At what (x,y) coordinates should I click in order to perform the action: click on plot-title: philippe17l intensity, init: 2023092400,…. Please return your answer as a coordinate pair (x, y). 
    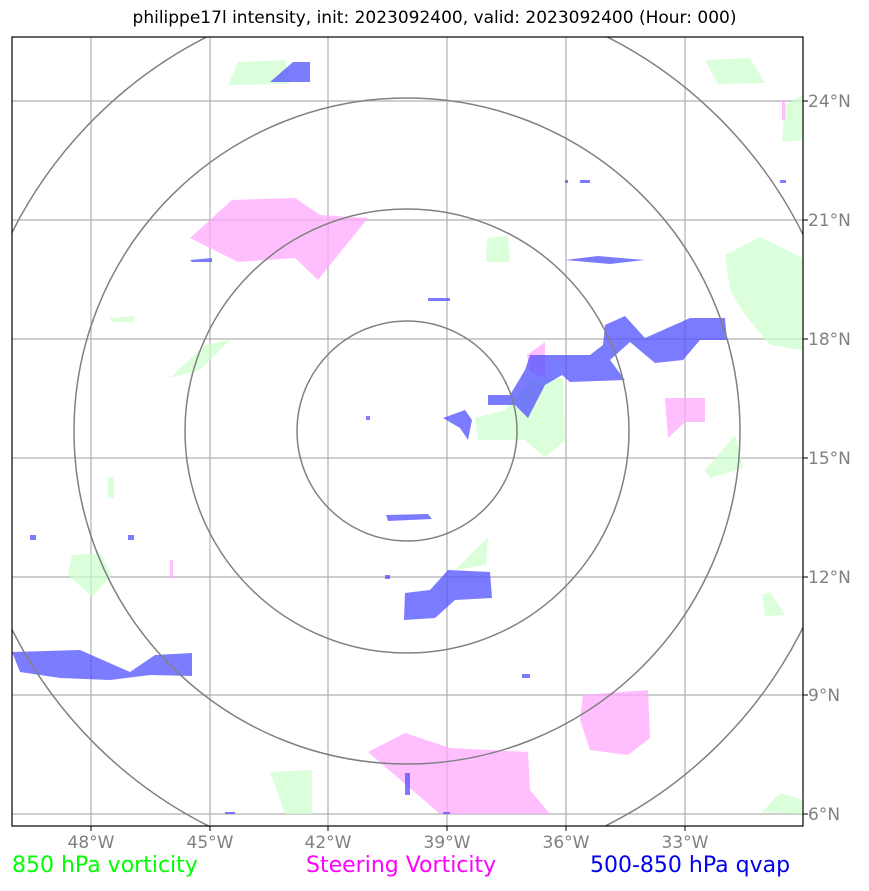
    Looking at the image, I should click on (434, 18).